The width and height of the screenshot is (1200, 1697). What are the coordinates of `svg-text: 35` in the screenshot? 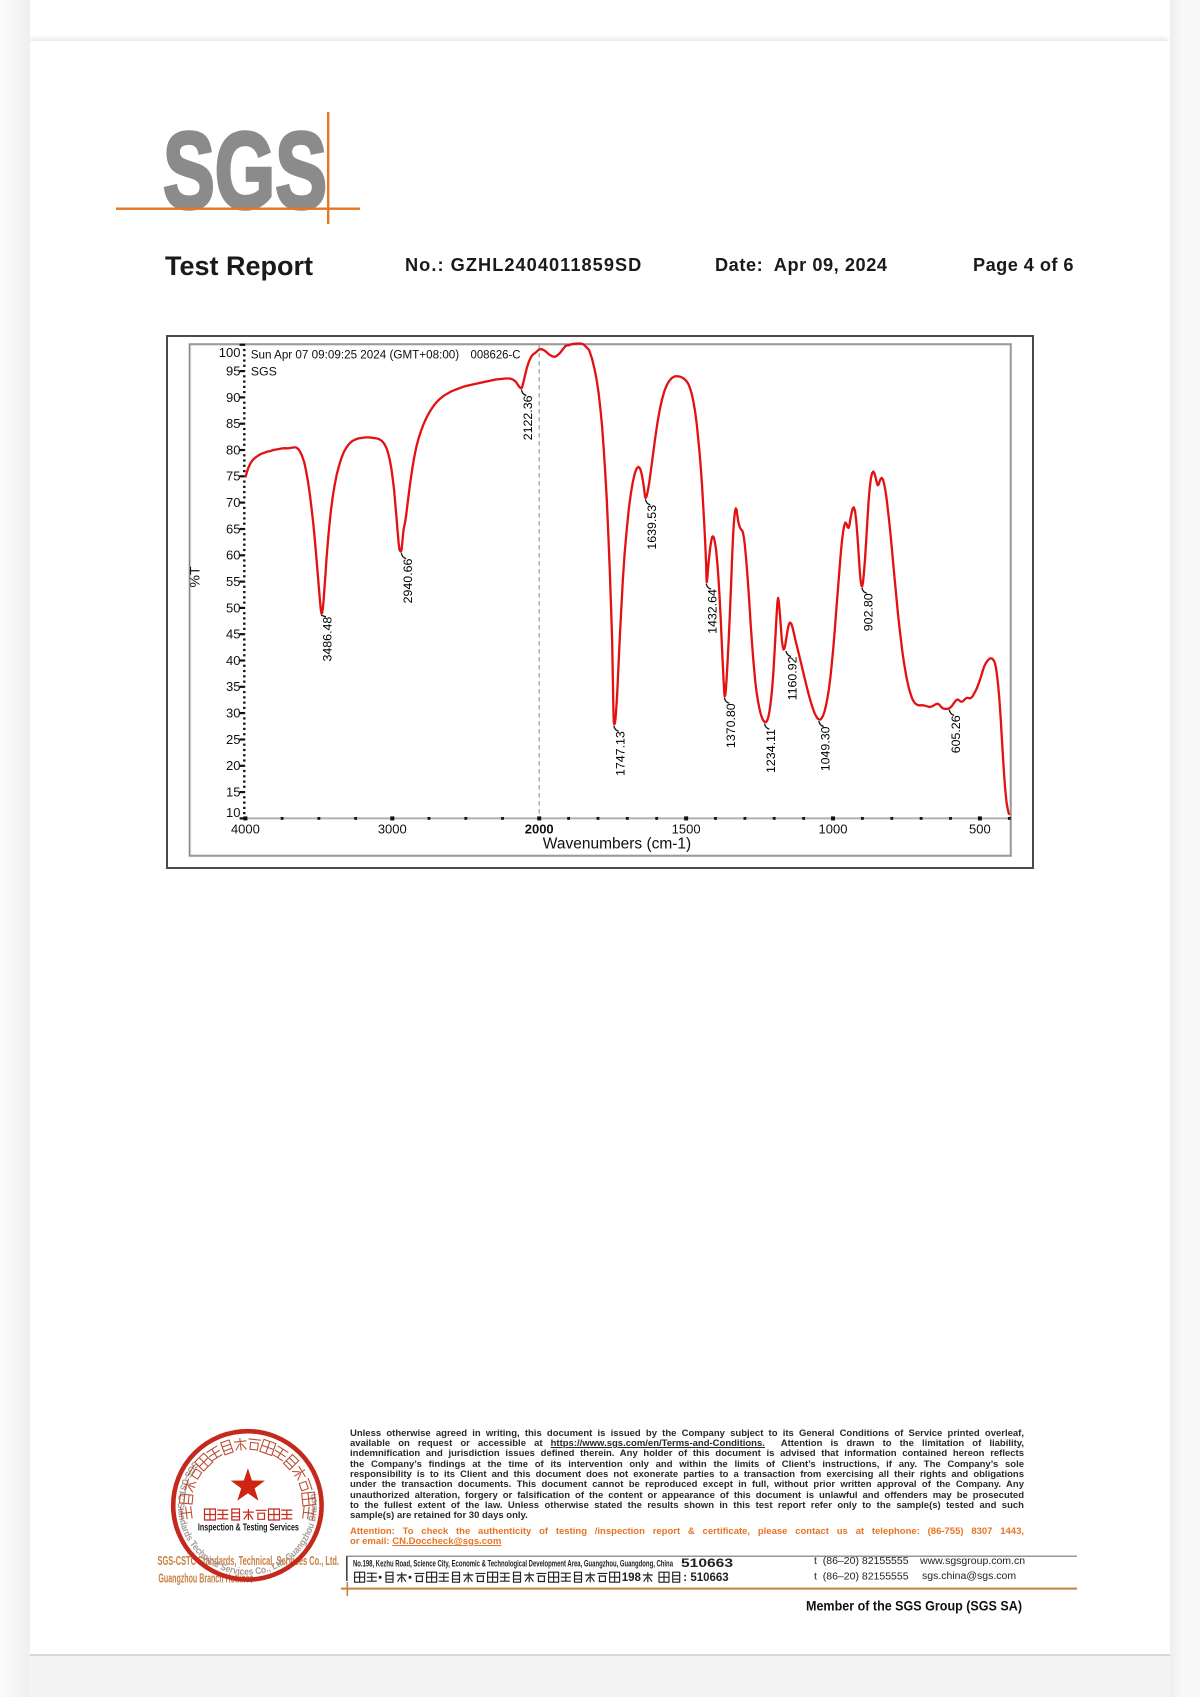 It's located at (233, 686).